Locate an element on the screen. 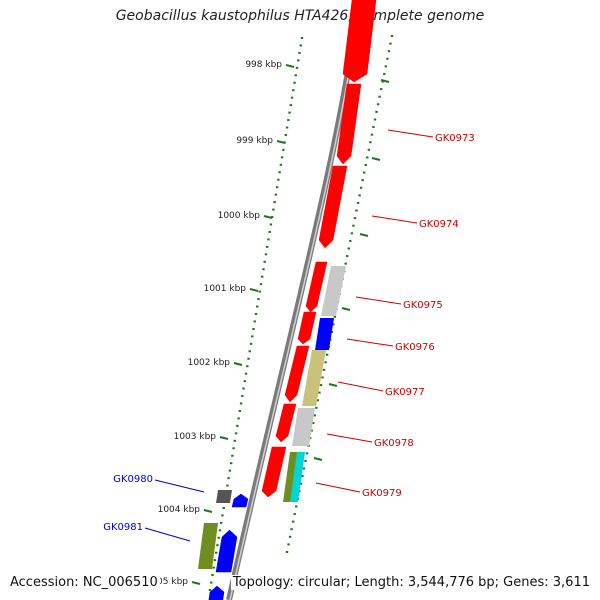 This screenshot has height=600, width=600. gene-label-gk0977: GK0977 is located at coordinates (405, 392).